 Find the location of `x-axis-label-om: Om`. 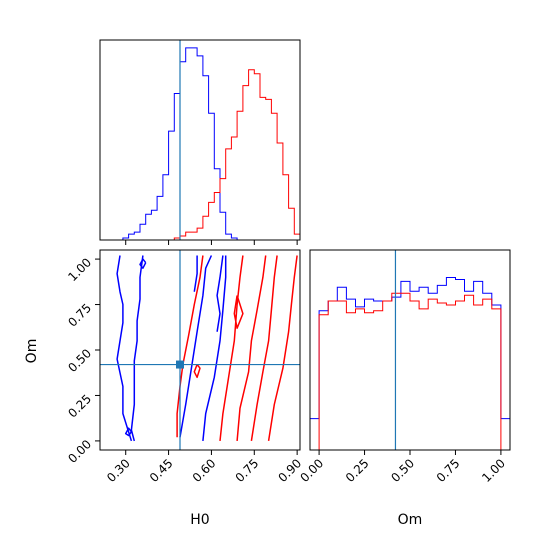

x-axis-label-om: Om is located at coordinates (410, 520).